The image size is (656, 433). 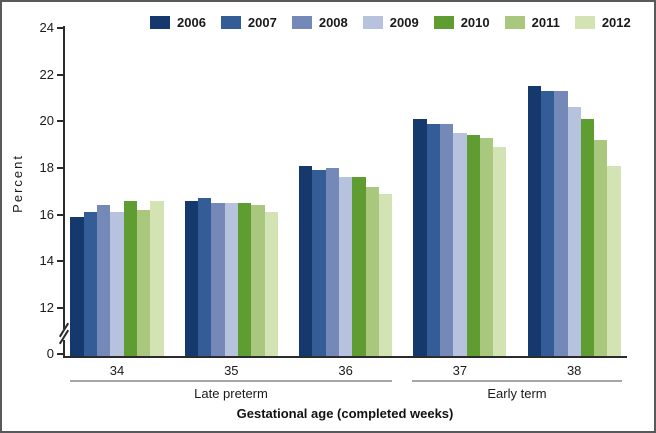 I want to click on early-term-underline, so click(x=517, y=381).